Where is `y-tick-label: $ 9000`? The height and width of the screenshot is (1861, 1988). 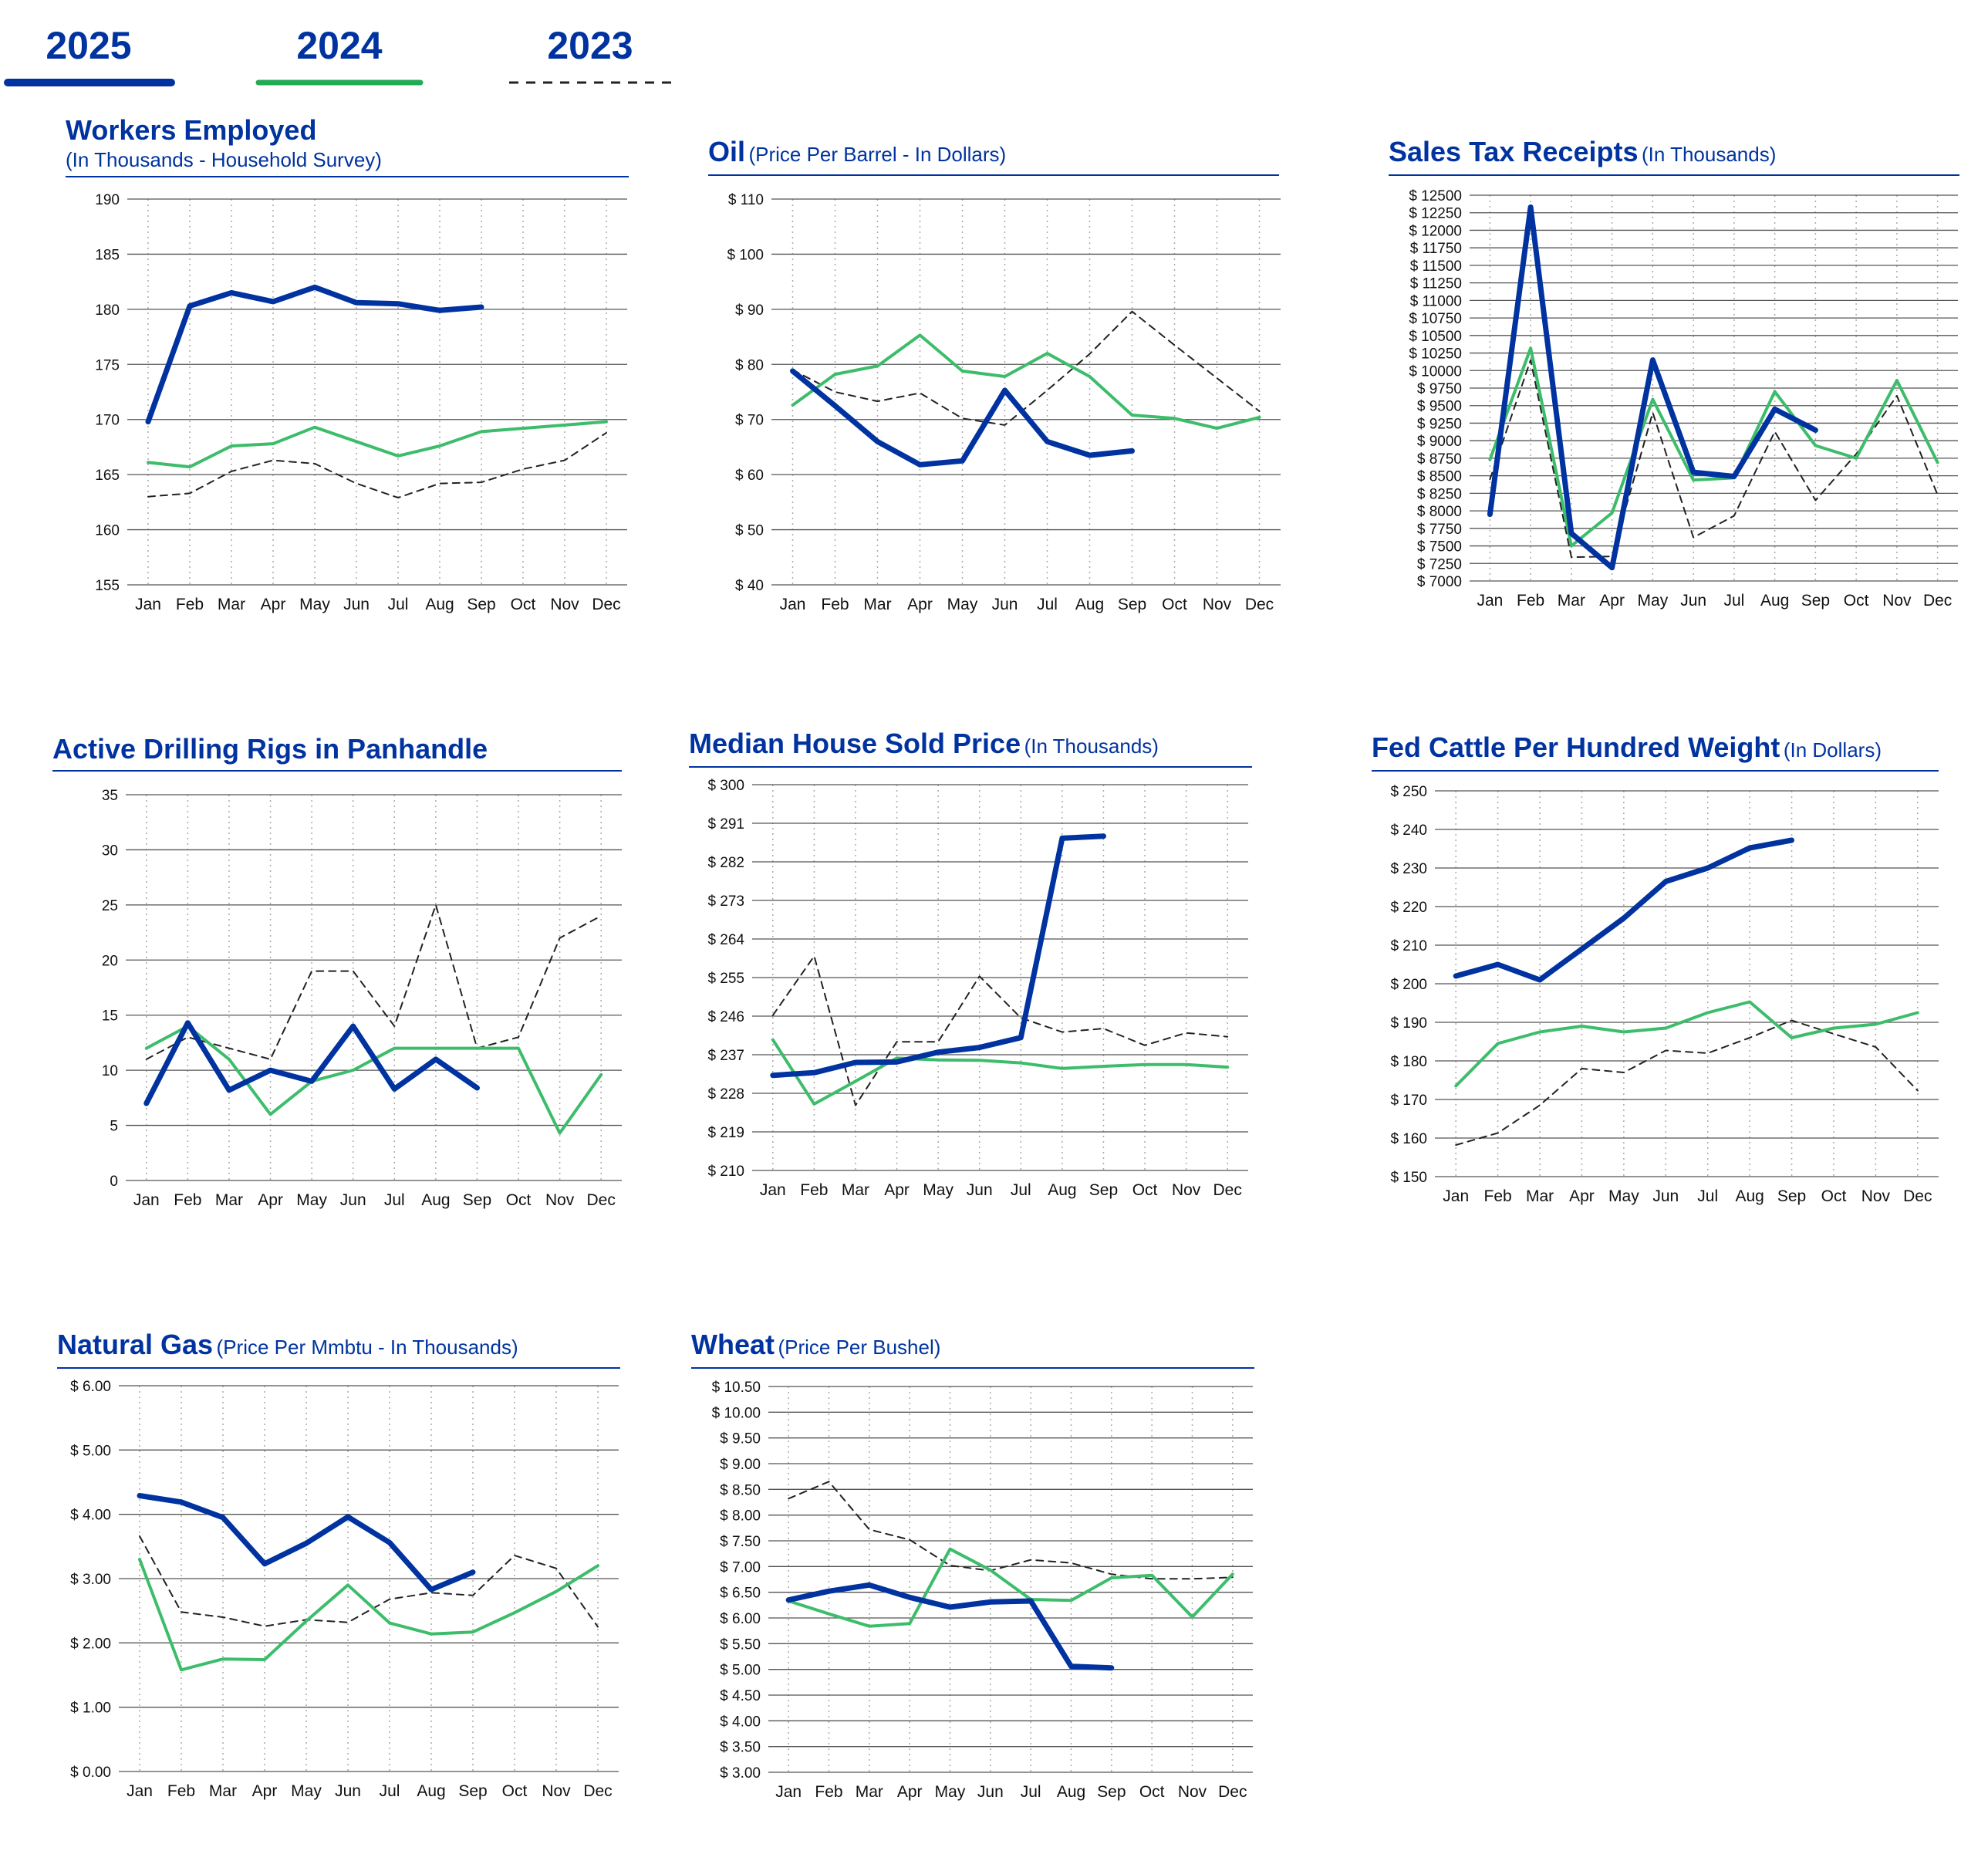
y-tick-label: $ 9000 is located at coordinates (1439, 442).